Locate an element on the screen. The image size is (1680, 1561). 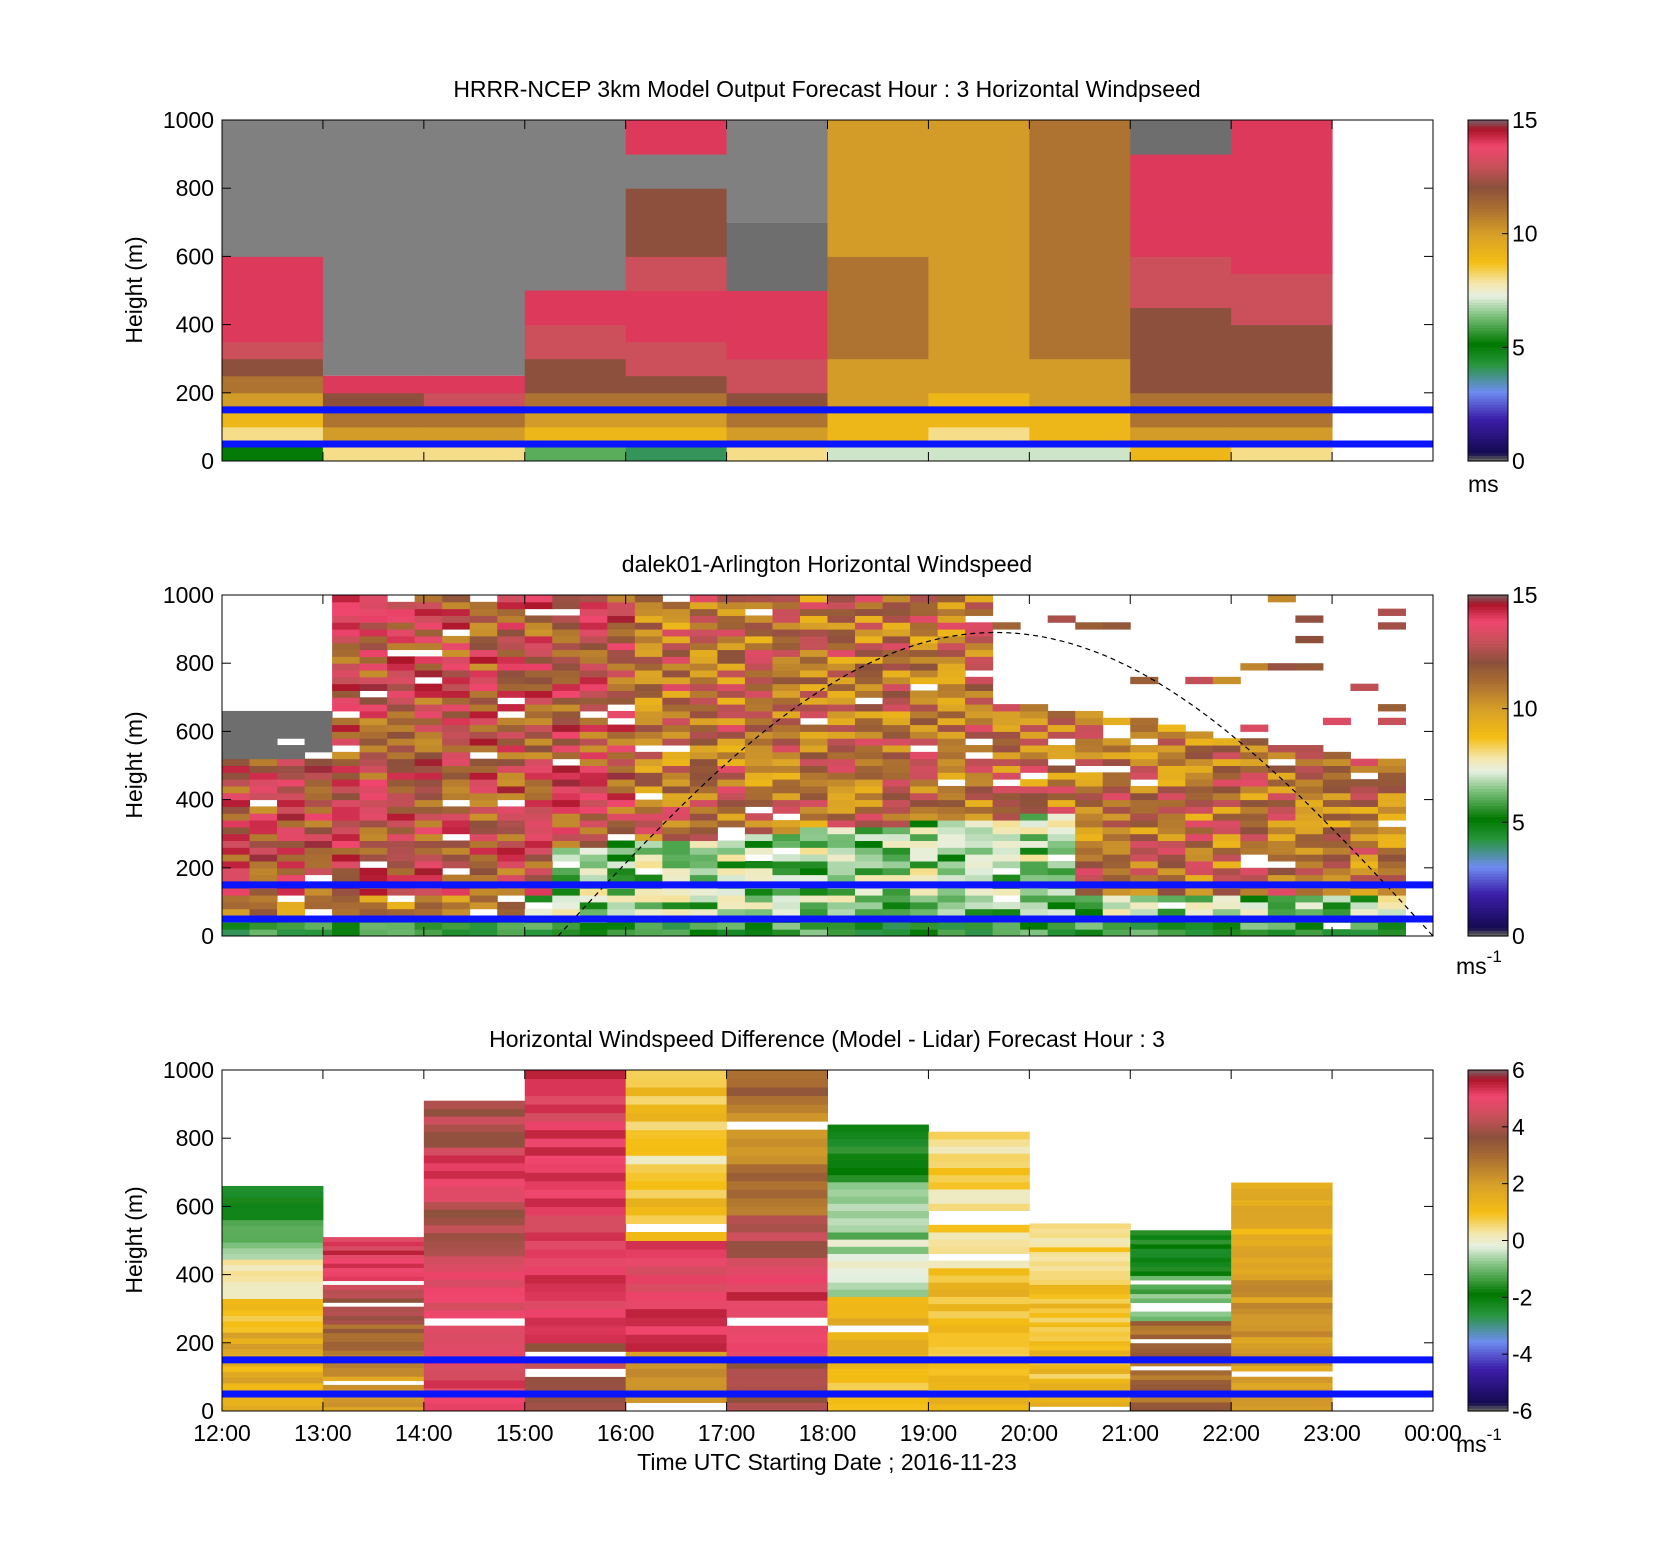
x-tick-label: 15:00 is located at coordinates (525, 1433).